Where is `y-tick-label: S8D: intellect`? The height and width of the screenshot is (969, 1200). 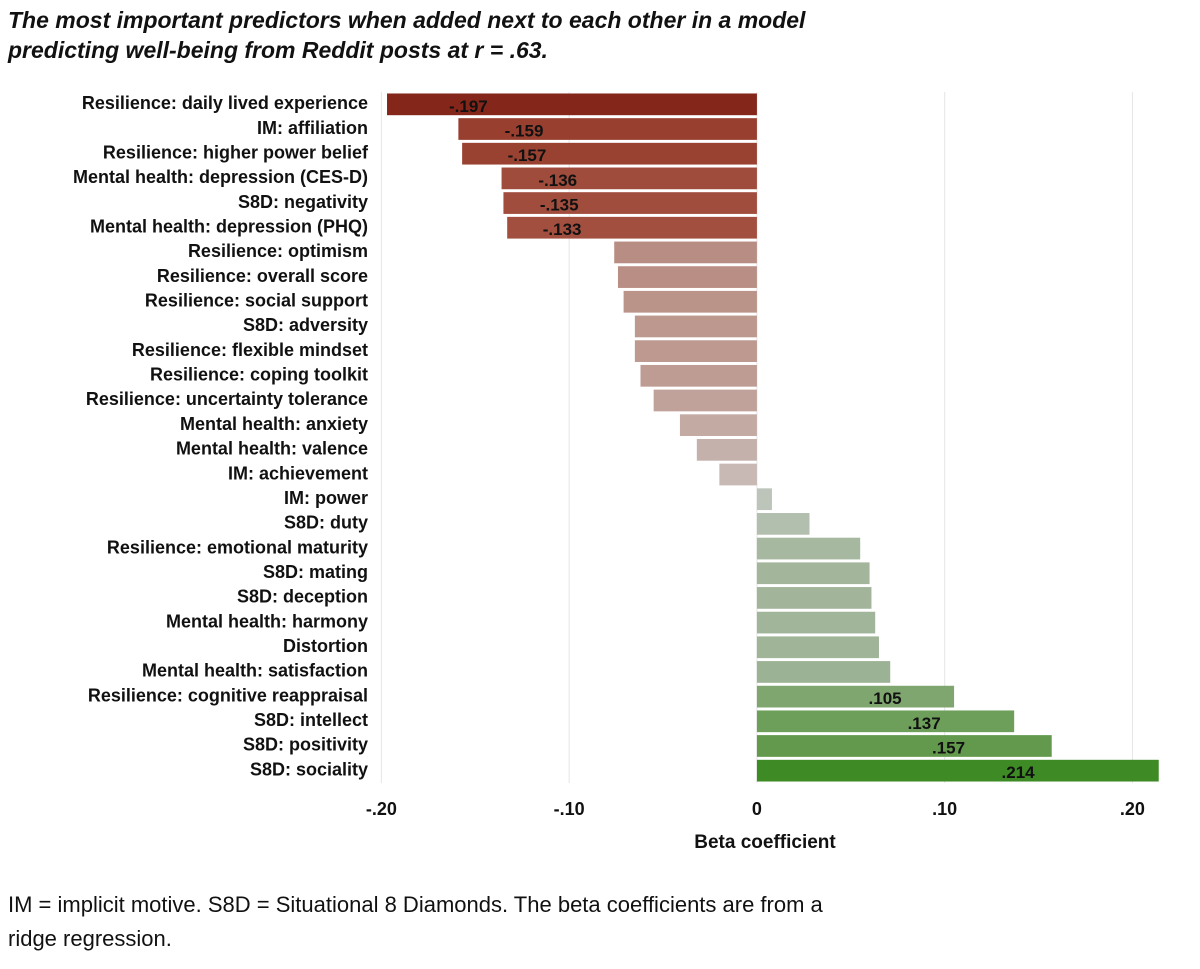 y-tick-label: S8D: intellect is located at coordinates (311, 720).